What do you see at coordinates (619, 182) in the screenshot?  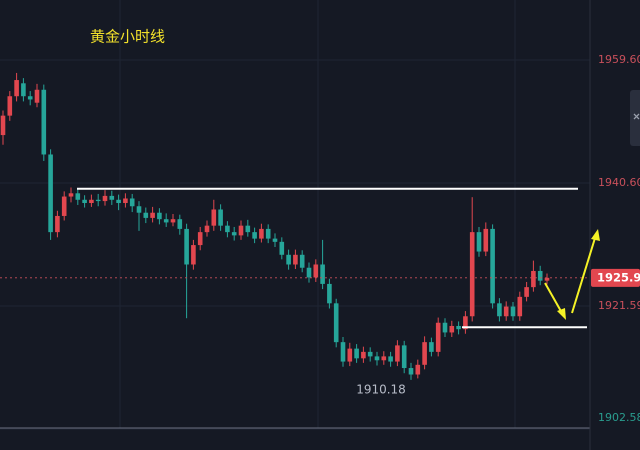 I see `y-tick-label: 1940.60` at bounding box center [619, 182].